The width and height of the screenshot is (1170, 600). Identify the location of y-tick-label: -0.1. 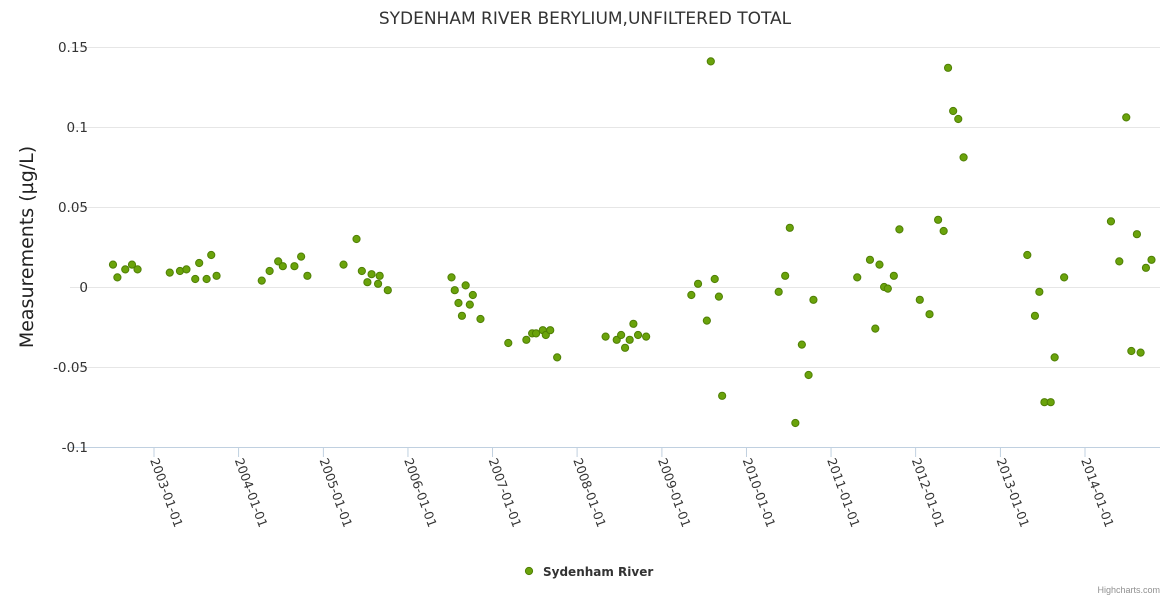
(75, 448).